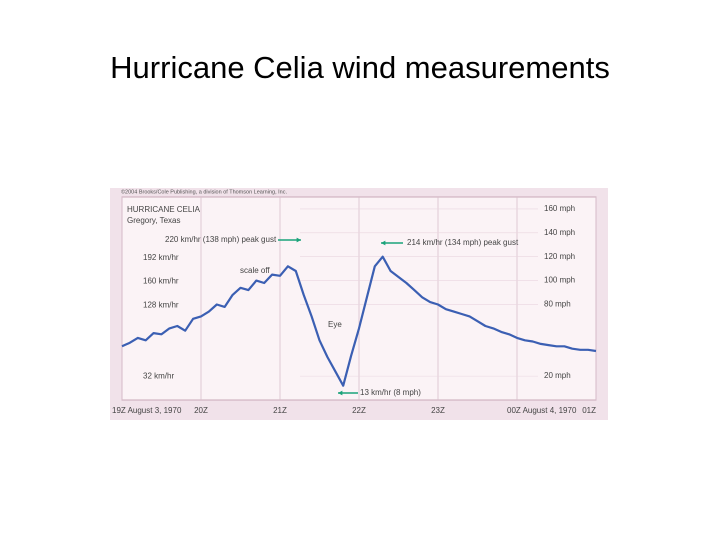 The image size is (720, 540). What do you see at coordinates (438, 410) in the screenshot?
I see `x-tick-label: 23Z` at bounding box center [438, 410].